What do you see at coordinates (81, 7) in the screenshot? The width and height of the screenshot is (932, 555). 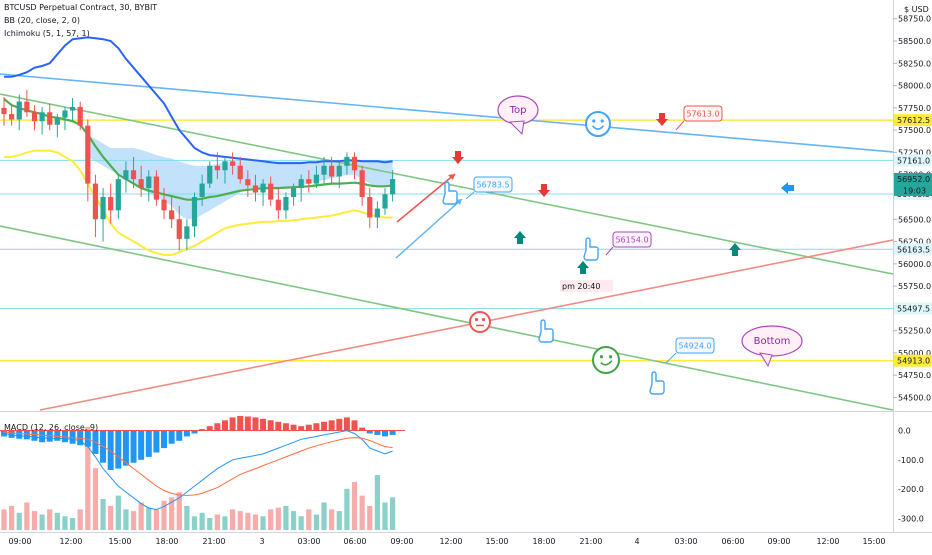 I see `symbol-legend: BTCUSD Perpetual Contract, 30, BYBIT` at bounding box center [81, 7].